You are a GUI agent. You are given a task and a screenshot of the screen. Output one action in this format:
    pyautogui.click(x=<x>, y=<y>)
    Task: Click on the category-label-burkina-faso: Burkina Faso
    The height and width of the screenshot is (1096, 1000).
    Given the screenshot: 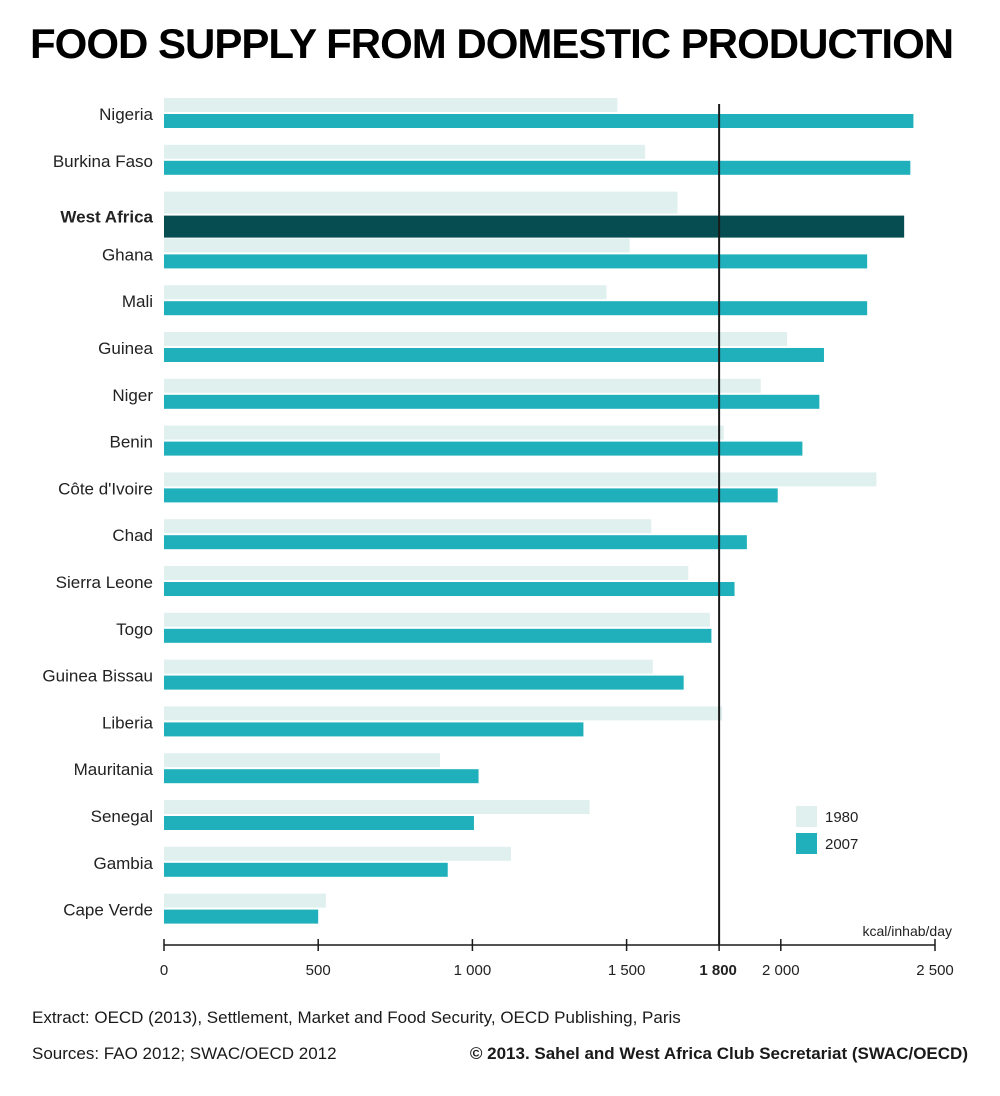 What is the action you would take?
    pyautogui.click(x=103, y=161)
    